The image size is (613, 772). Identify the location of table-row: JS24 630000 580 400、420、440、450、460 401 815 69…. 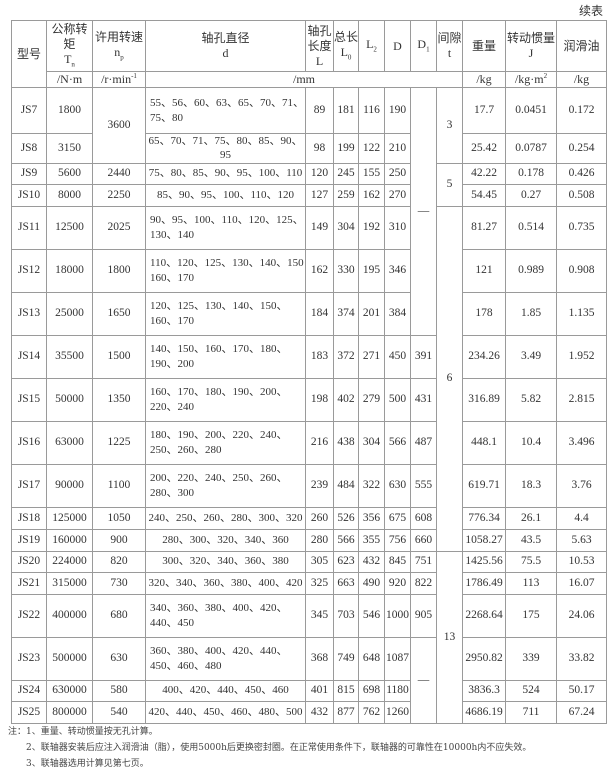
(309, 690).